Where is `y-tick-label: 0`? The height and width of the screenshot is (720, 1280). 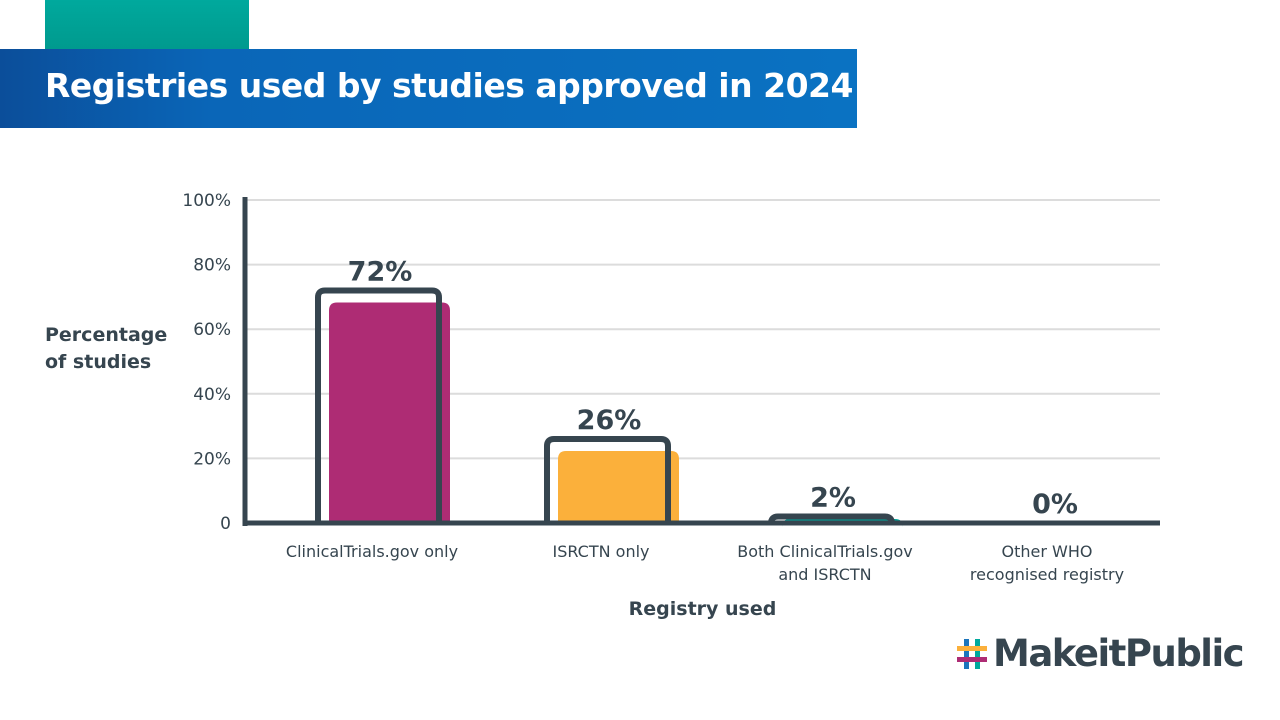
y-tick-label: 0 is located at coordinates (225, 524).